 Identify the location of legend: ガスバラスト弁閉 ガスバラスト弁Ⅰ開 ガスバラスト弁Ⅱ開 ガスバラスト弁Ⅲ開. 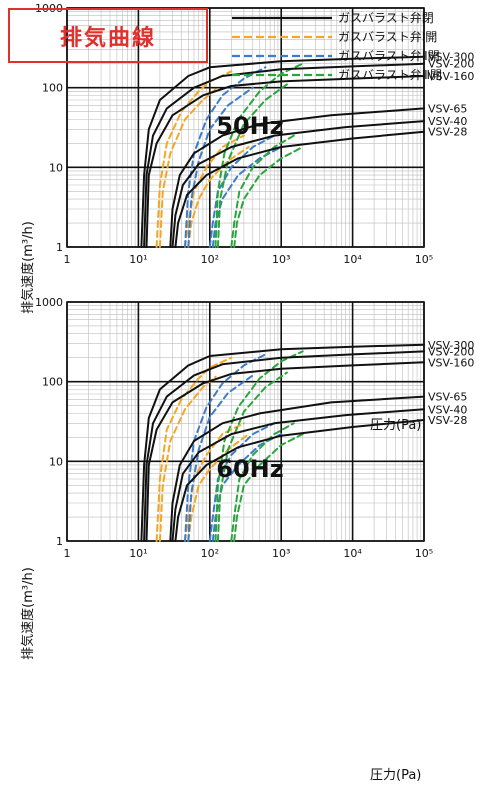
(362, 46).